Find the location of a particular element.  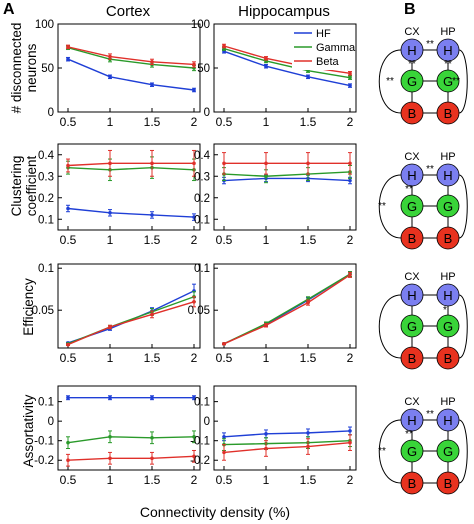

significance-annotation: * is located at coordinates (445, 310).